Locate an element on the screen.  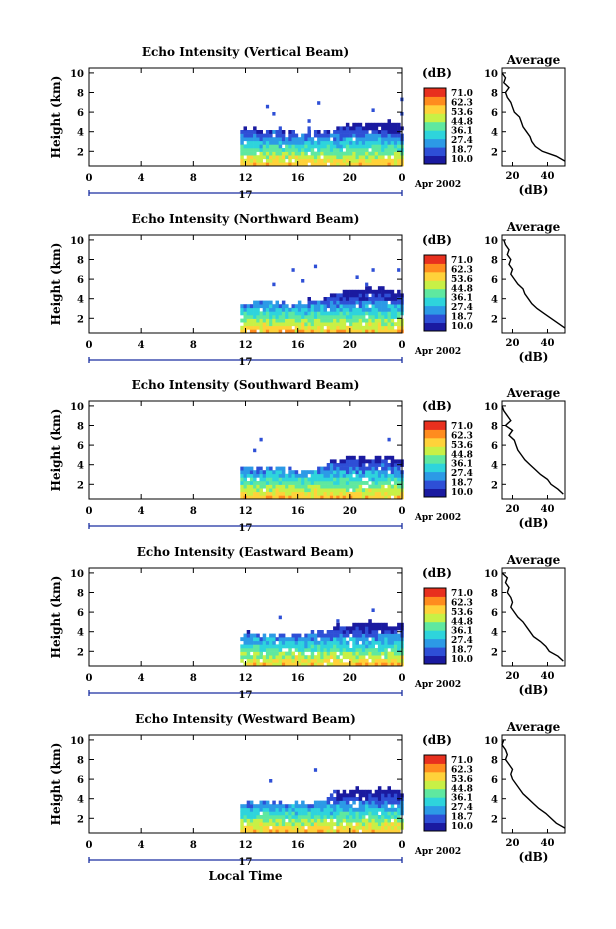
date-day: 17 is located at coordinates (246, 195).